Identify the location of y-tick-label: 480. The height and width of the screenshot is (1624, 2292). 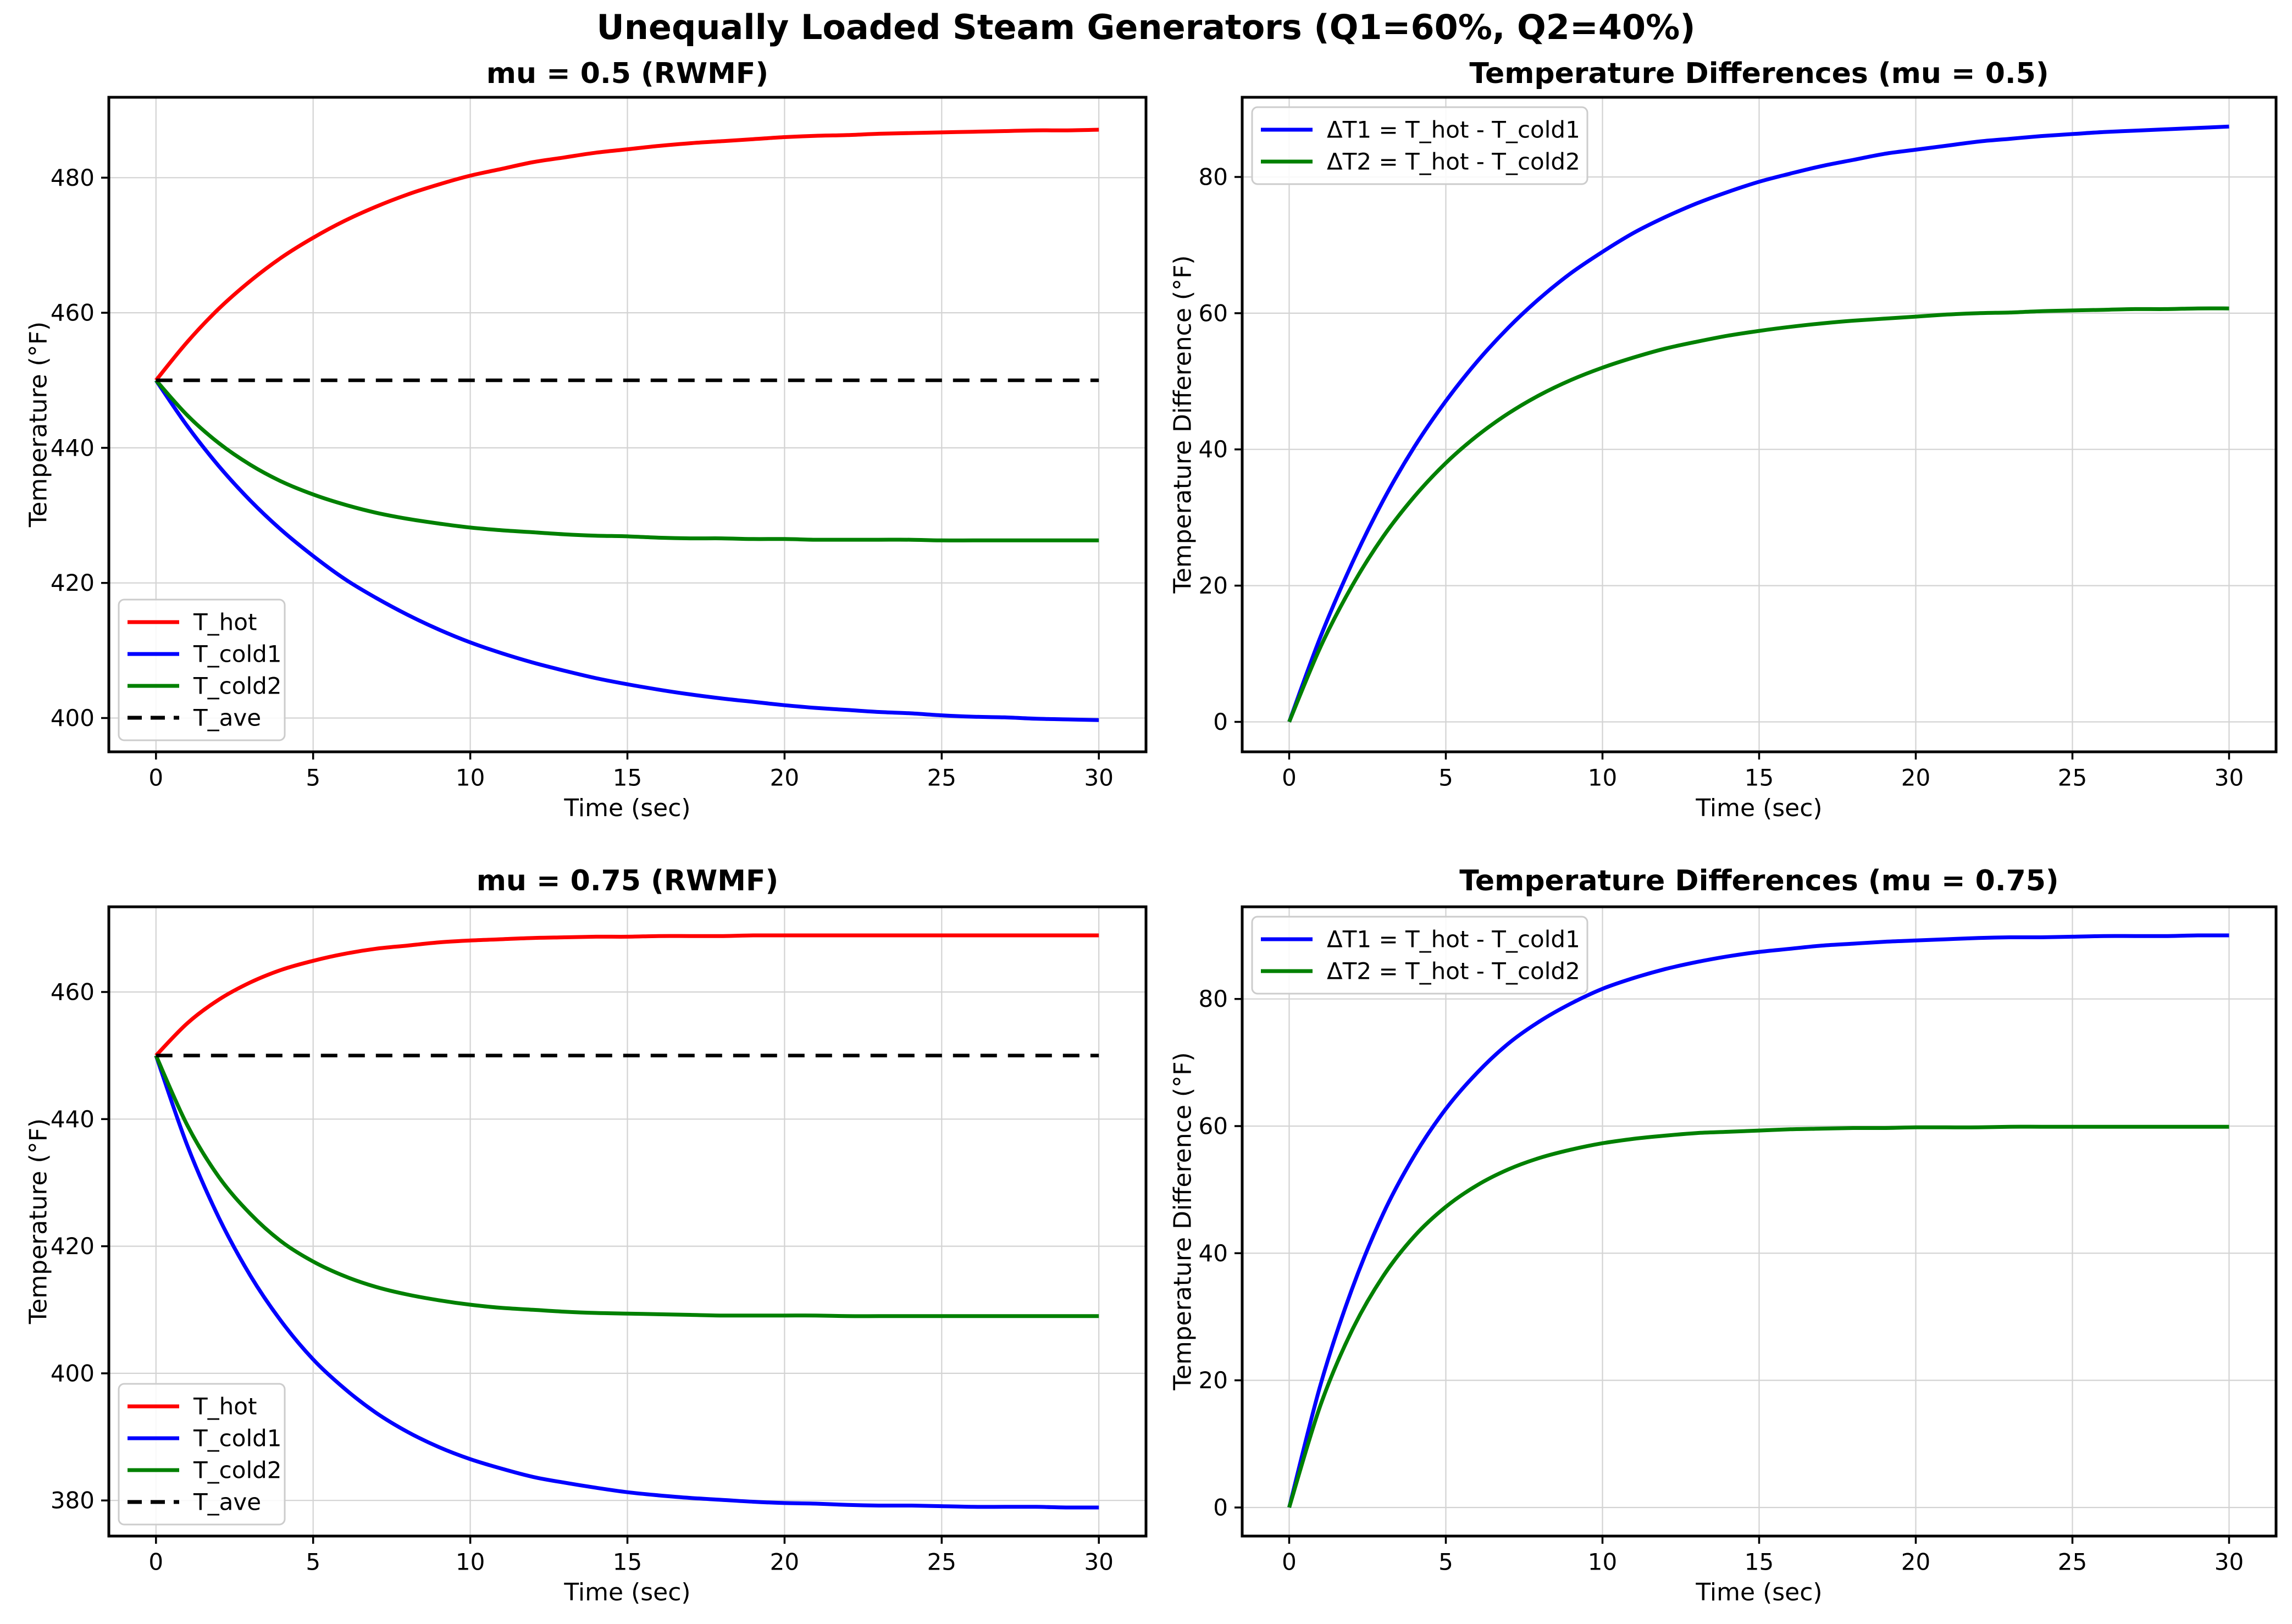
(73, 177).